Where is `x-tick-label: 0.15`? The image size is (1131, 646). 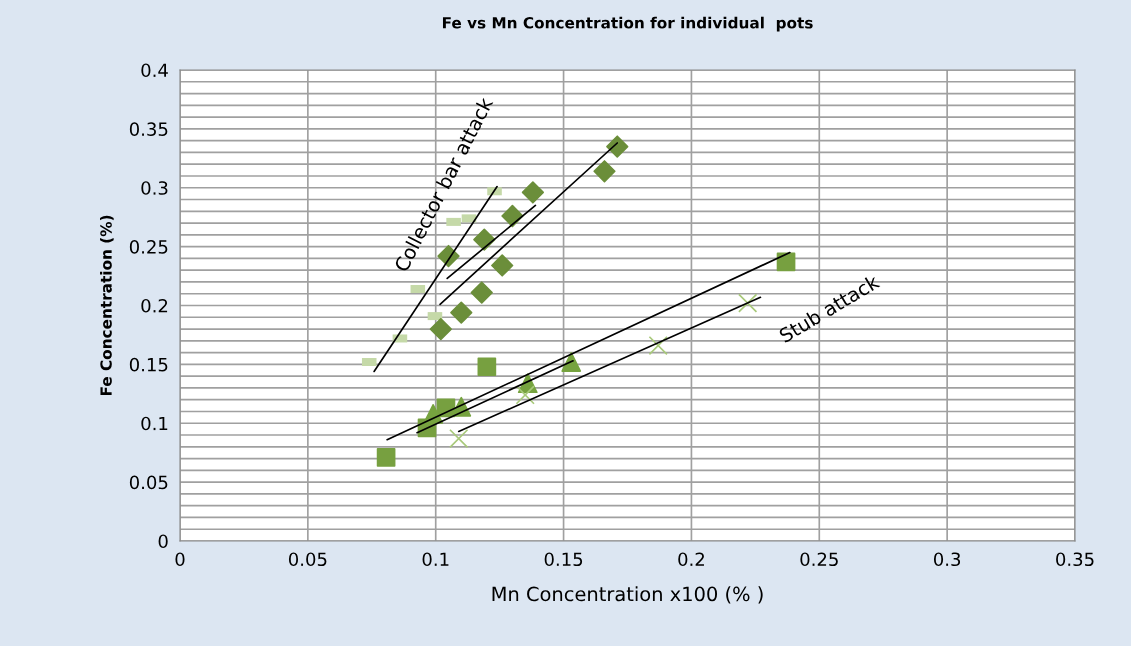 x-tick-label: 0.15 is located at coordinates (563, 559).